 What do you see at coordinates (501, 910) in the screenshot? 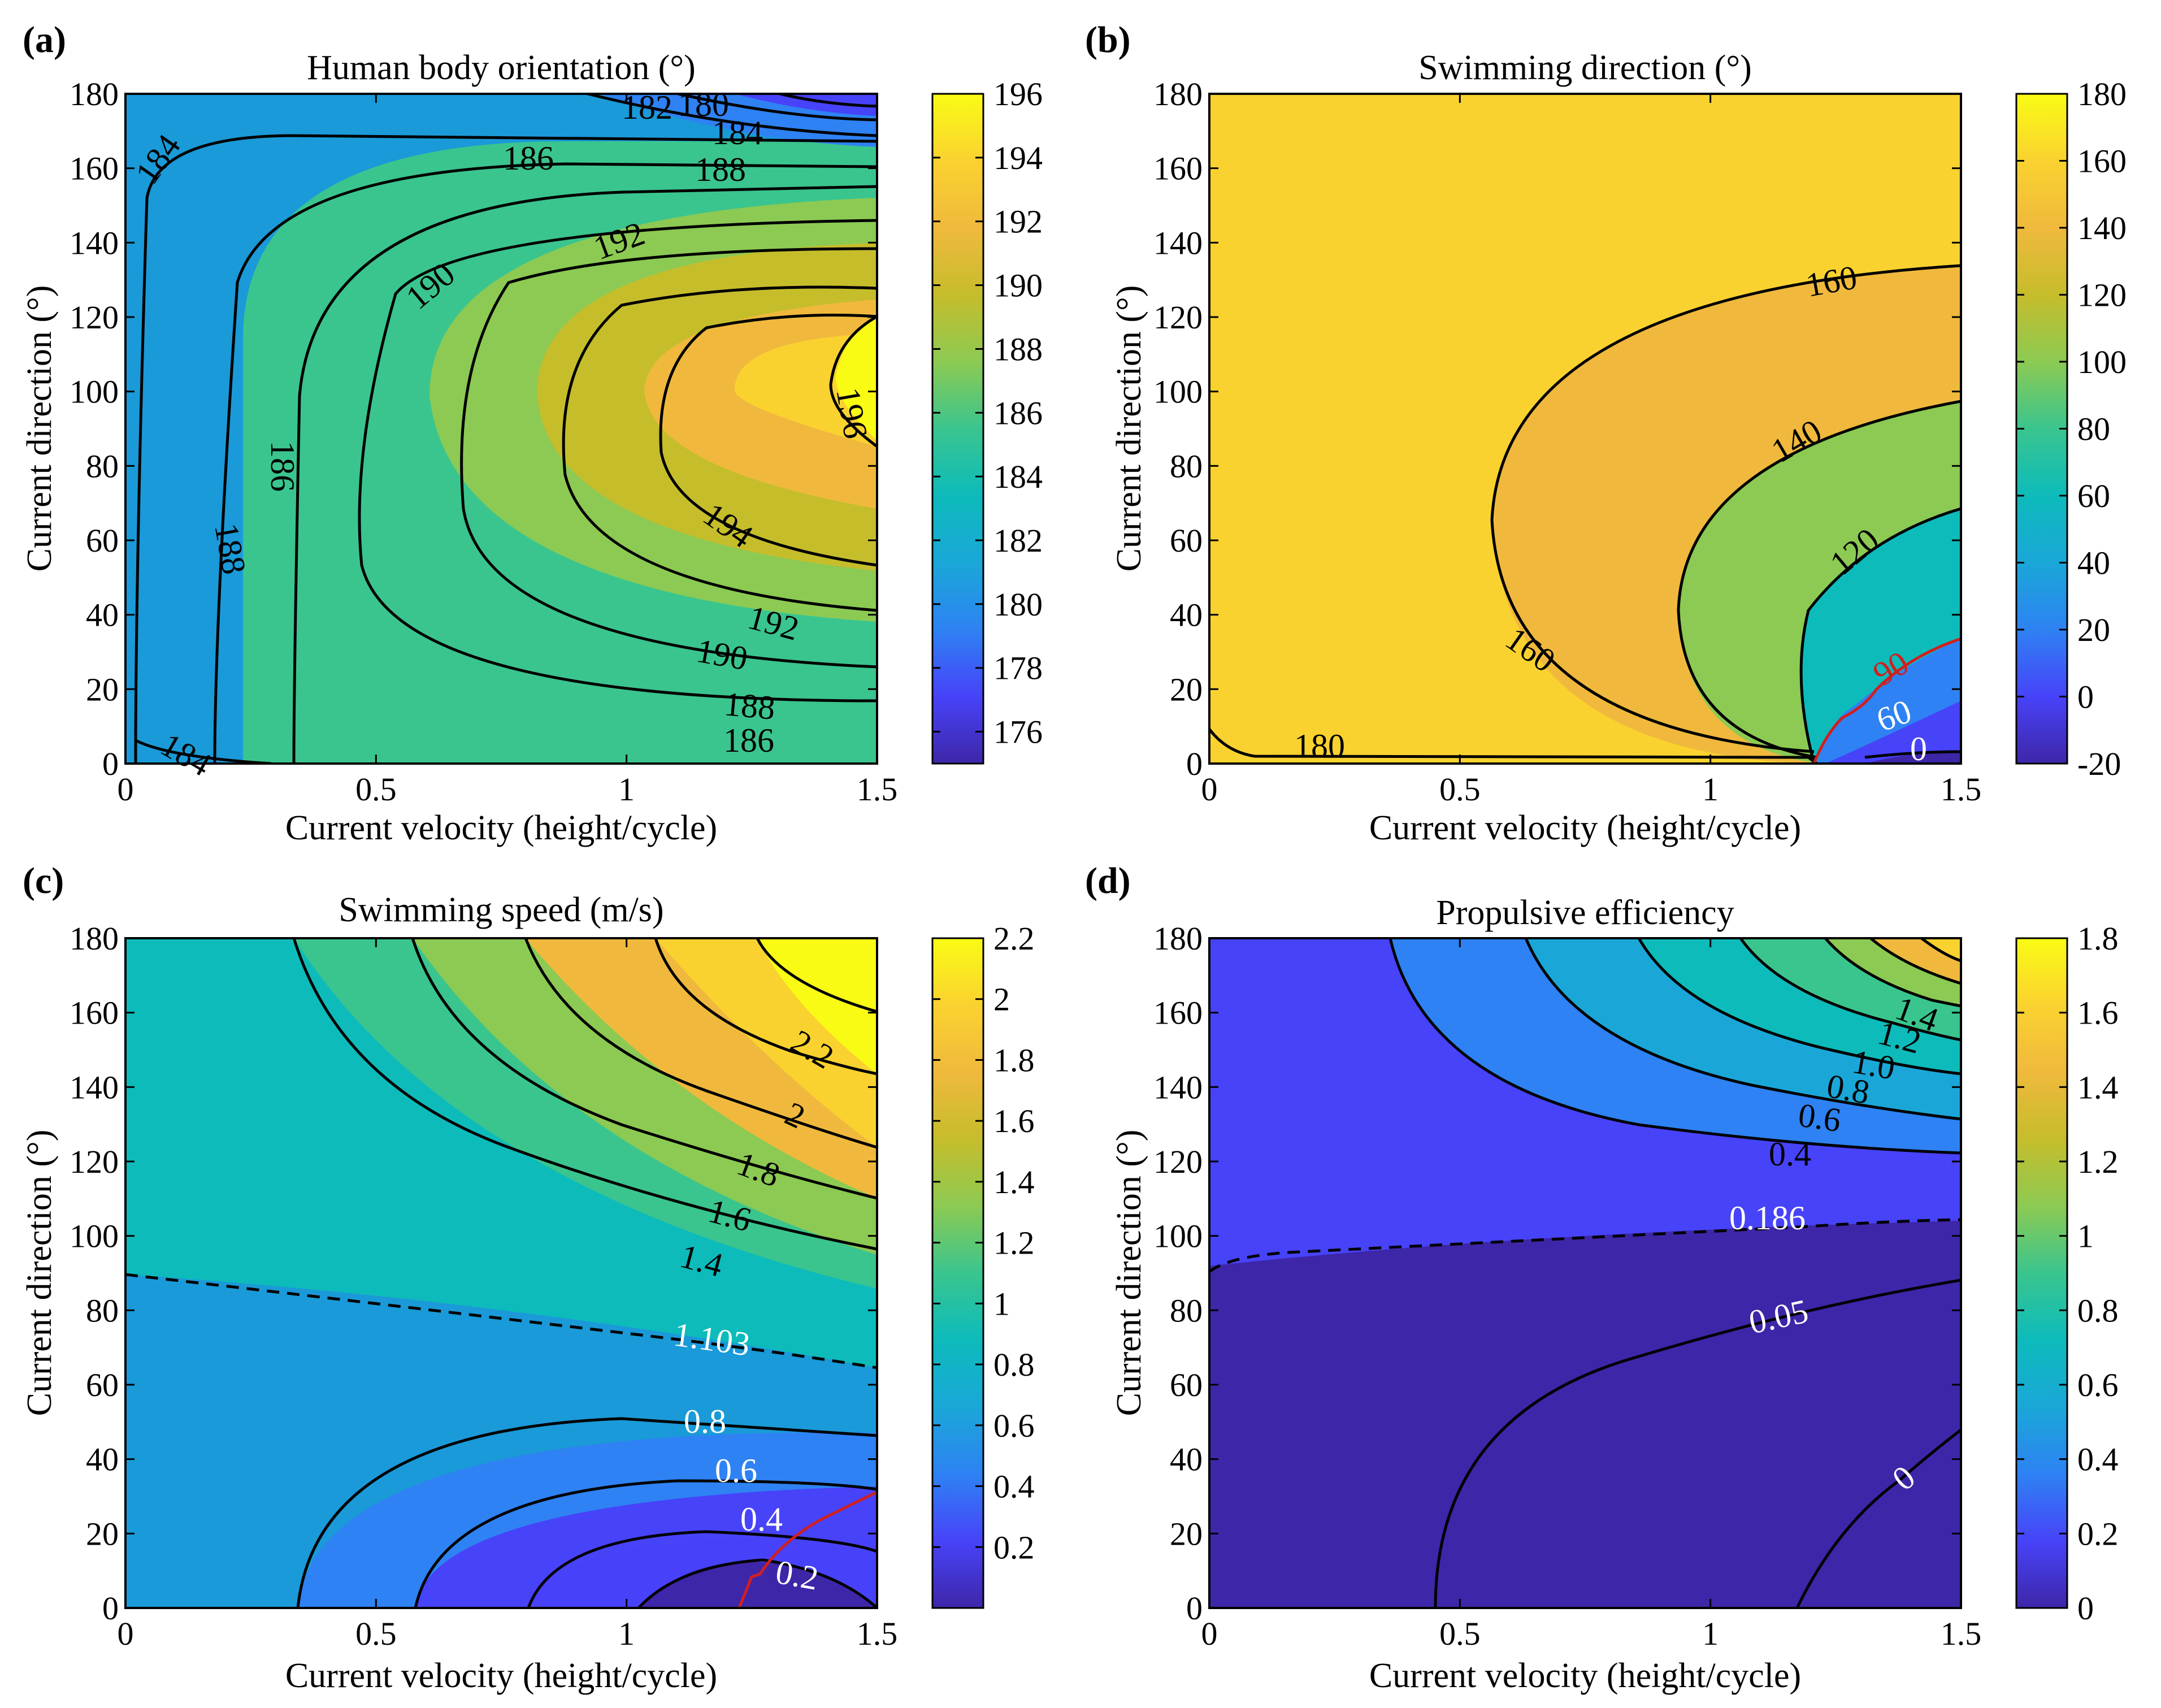
I see `chart-title: Swimming speed (m/s)` at bounding box center [501, 910].